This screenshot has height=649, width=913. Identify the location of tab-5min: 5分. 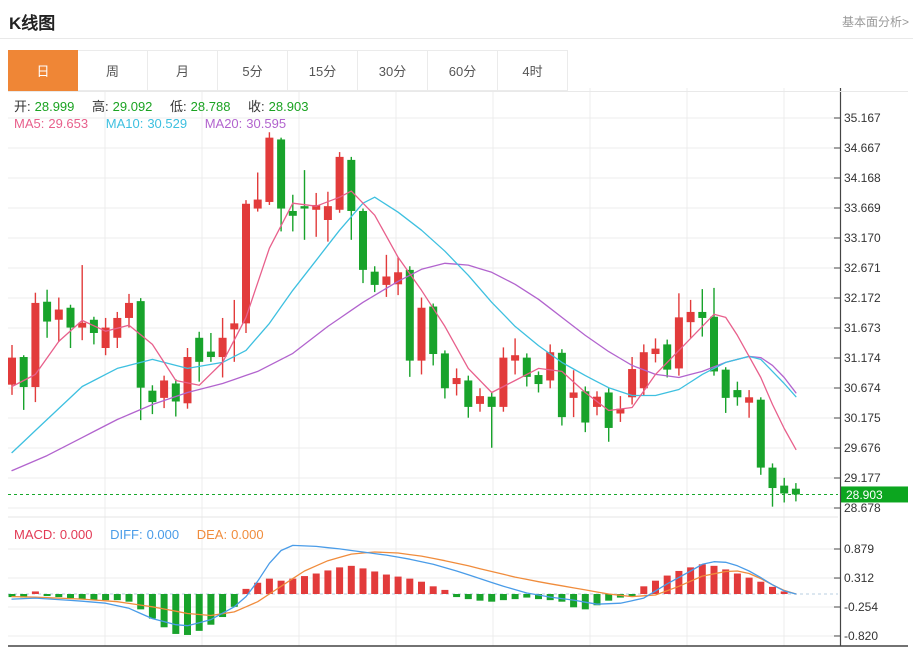
(253, 70).